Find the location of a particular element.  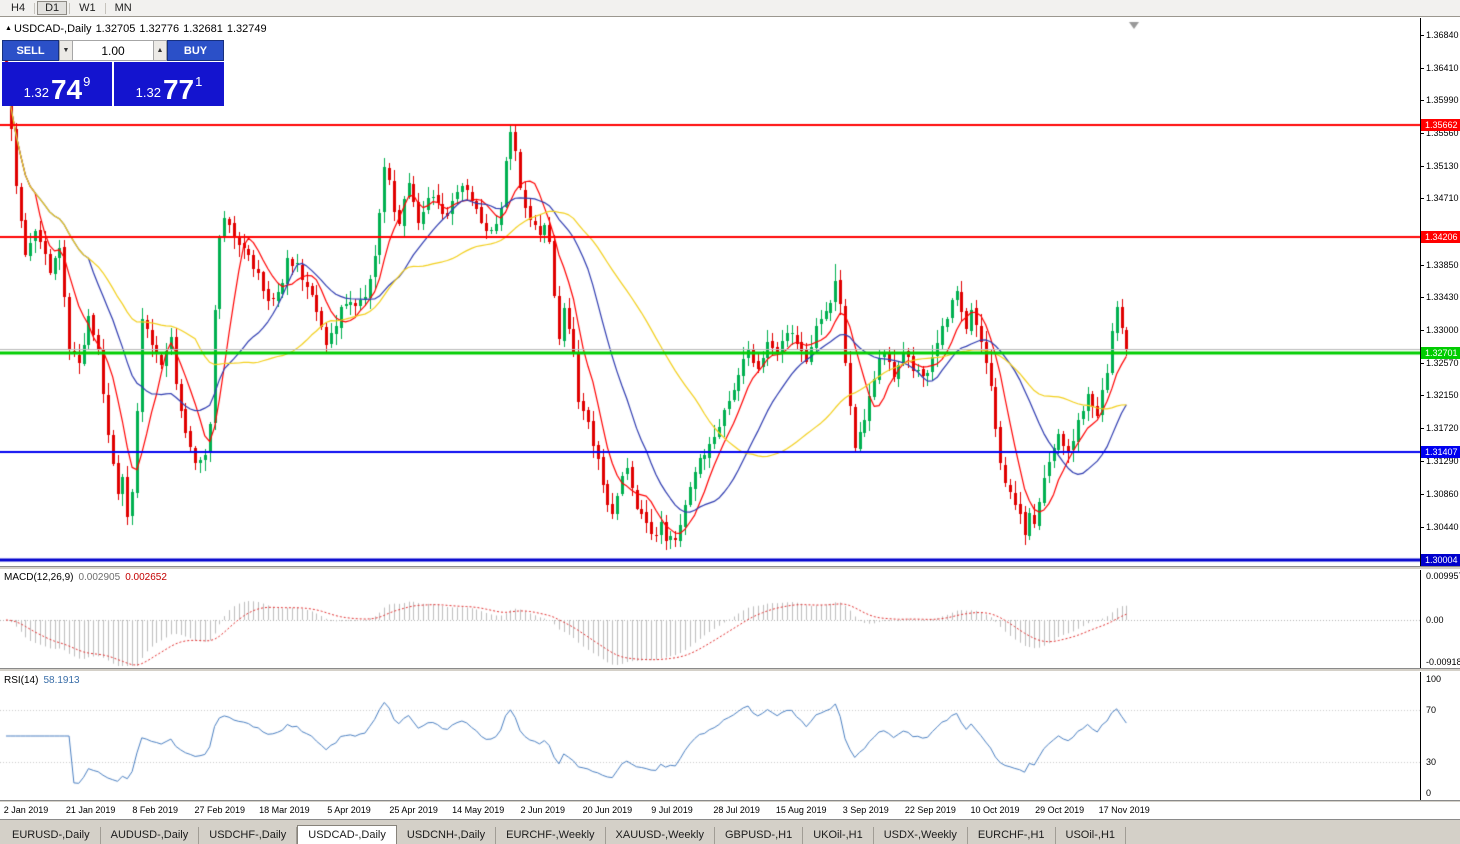

price-line-badge: 1.31407 is located at coordinates (1440, 452).